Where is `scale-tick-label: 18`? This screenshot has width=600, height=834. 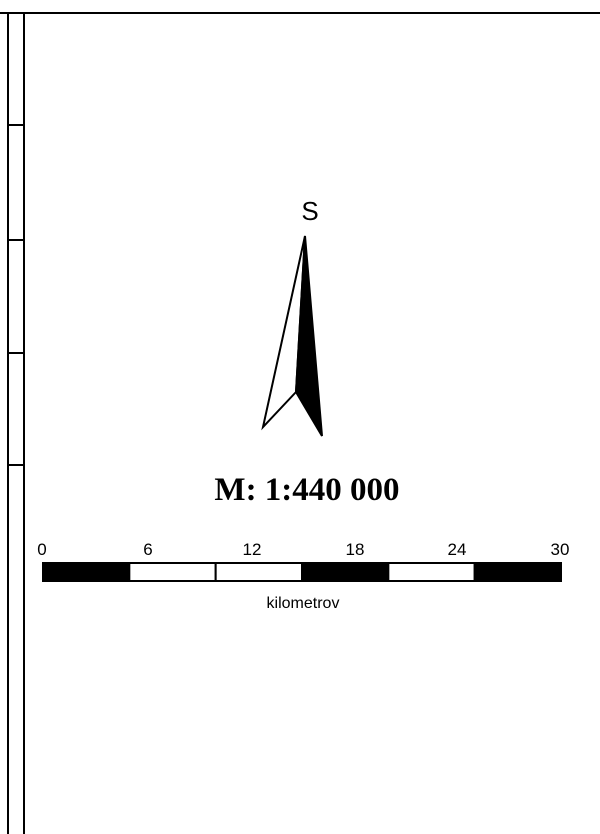
scale-tick-label: 18 is located at coordinates (355, 549).